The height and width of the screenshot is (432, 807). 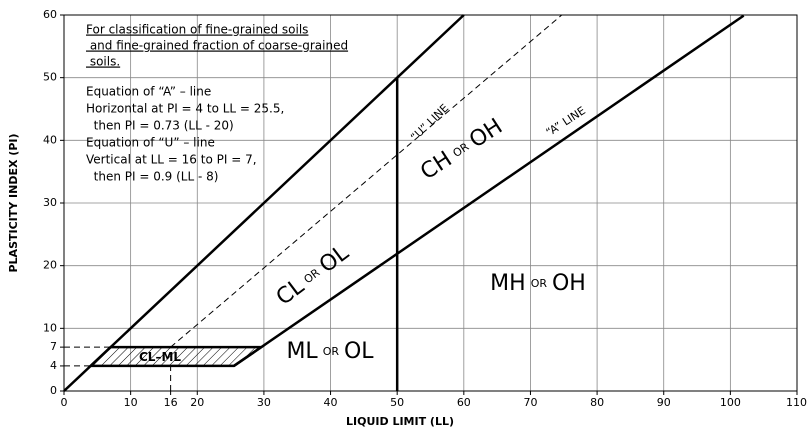 I want to click on note-line: soils., so click(x=103, y=62).